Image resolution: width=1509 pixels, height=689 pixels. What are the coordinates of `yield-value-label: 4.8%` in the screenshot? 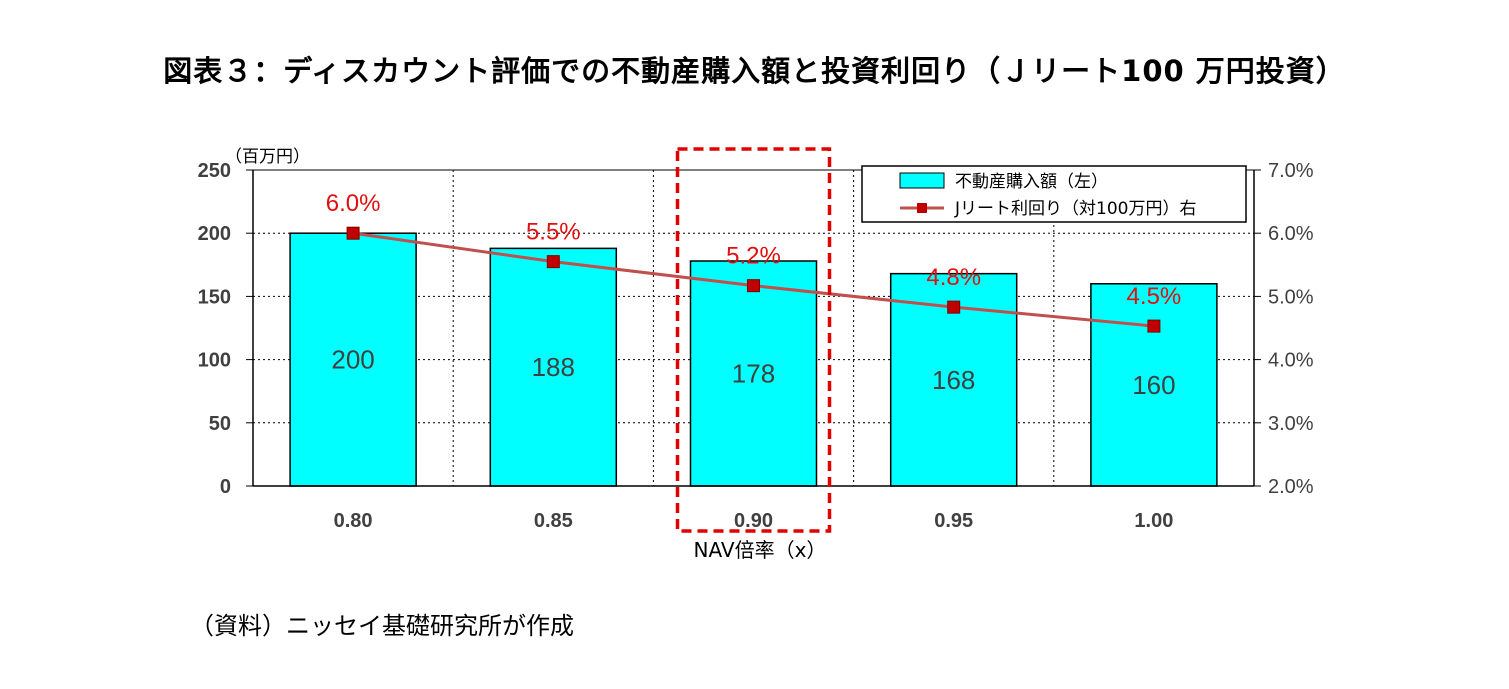 It's located at (953, 277).